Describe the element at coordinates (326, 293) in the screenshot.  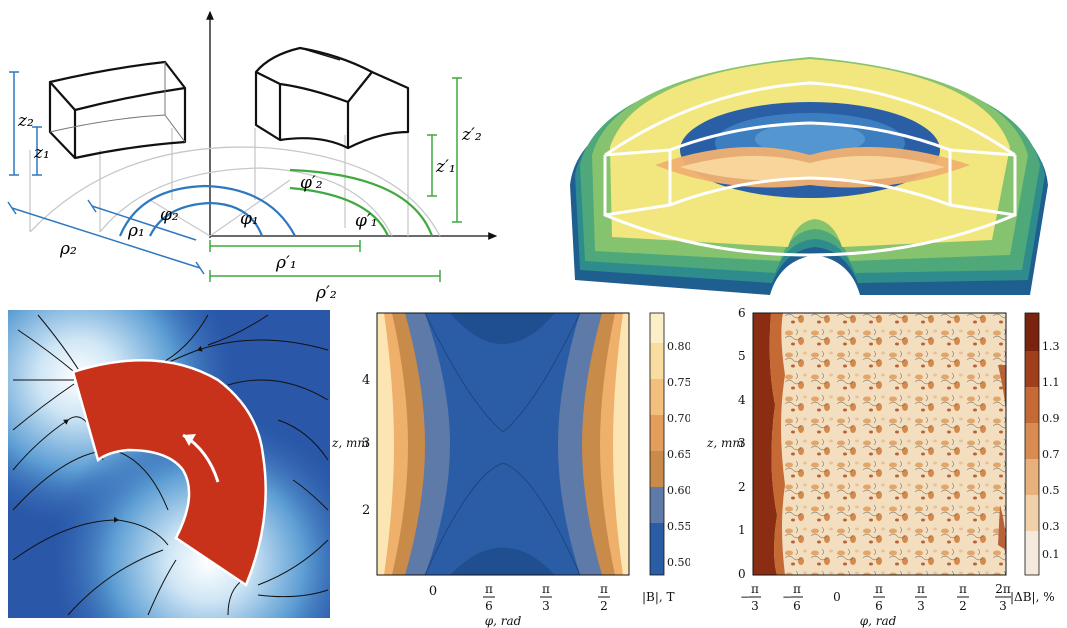
I see `rho2p-label: ρ′₂` at that location.